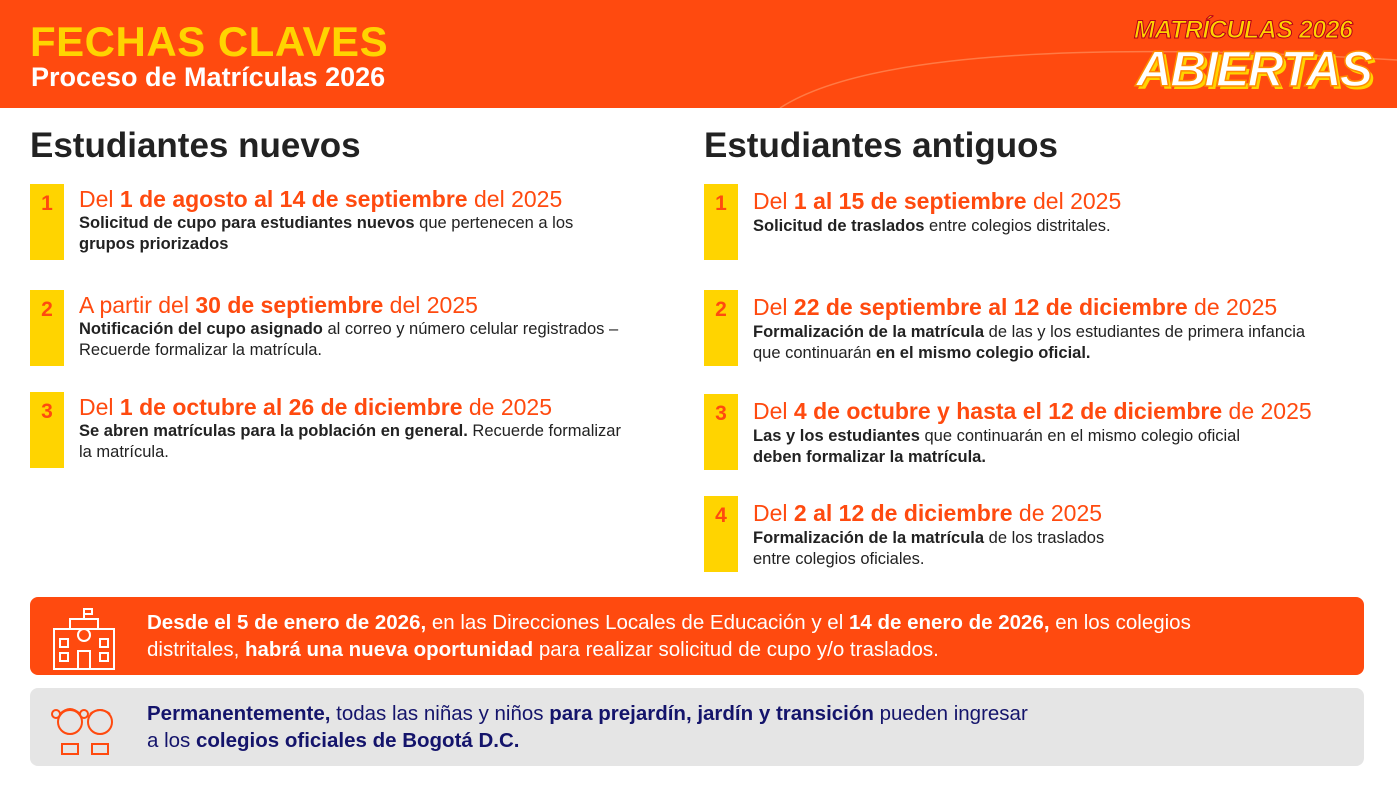 The width and height of the screenshot is (1397, 785). I want to click on item-date: A partir del 30 de septiembre del 2025, so click(278, 305).